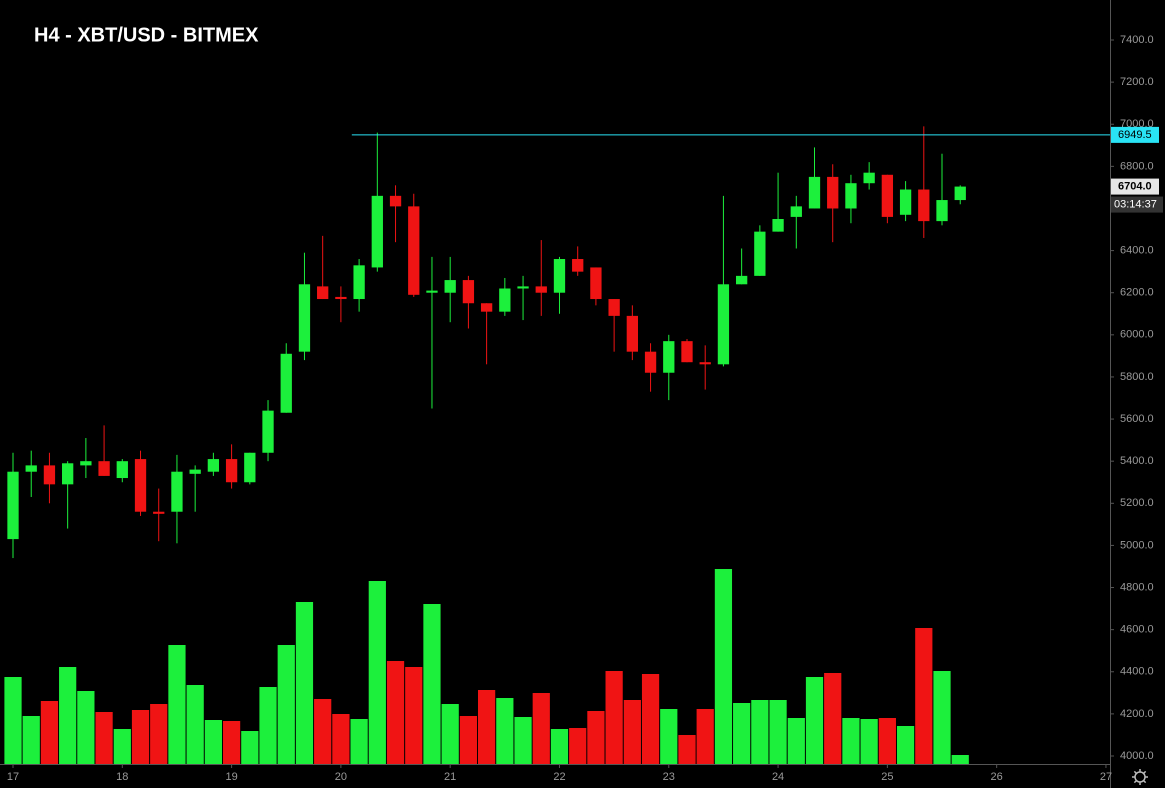 This screenshot has width=1165, height=788. Describe the element at coordinates (1137, 166) in the screenshot. I see `y-tick-label: 6800.0` at that location.